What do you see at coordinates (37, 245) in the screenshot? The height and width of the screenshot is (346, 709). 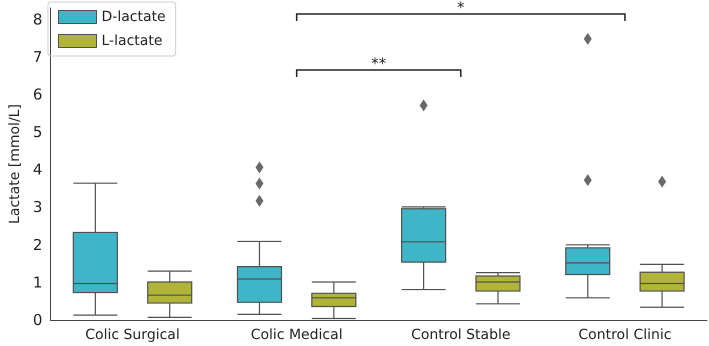 I see `y-tick-label: 2` at bounding box center [37, 245].